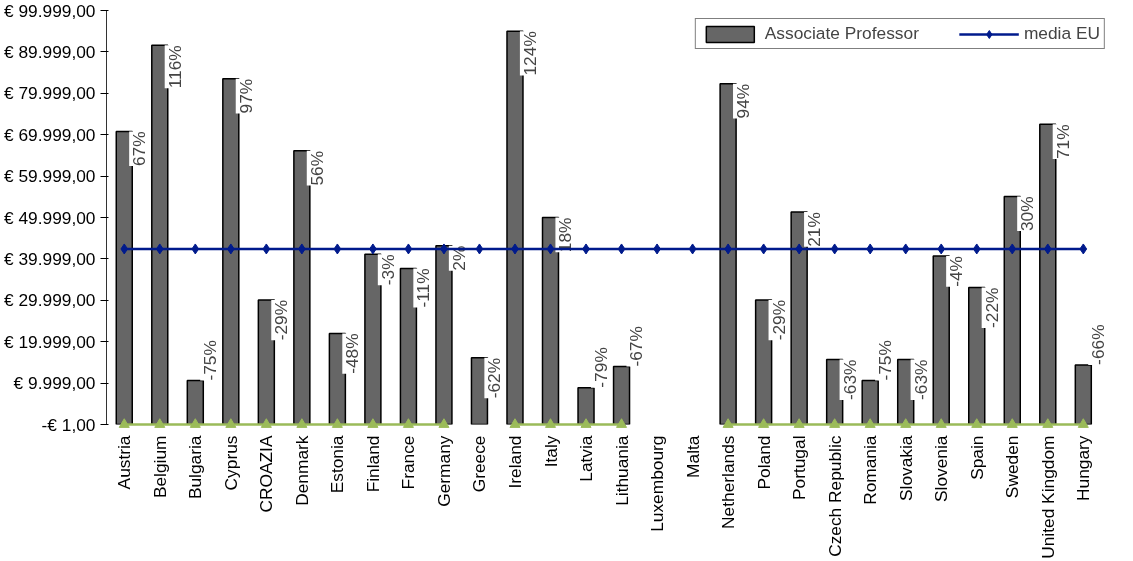  Describe the element at coordinates (991, 307) in the screenshot. I see `annotation: -22%` at that location.